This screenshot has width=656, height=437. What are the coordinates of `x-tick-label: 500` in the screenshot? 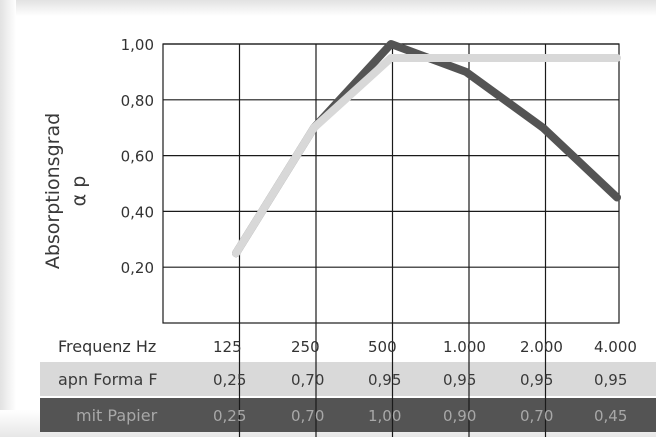 It's located at (382, 347).